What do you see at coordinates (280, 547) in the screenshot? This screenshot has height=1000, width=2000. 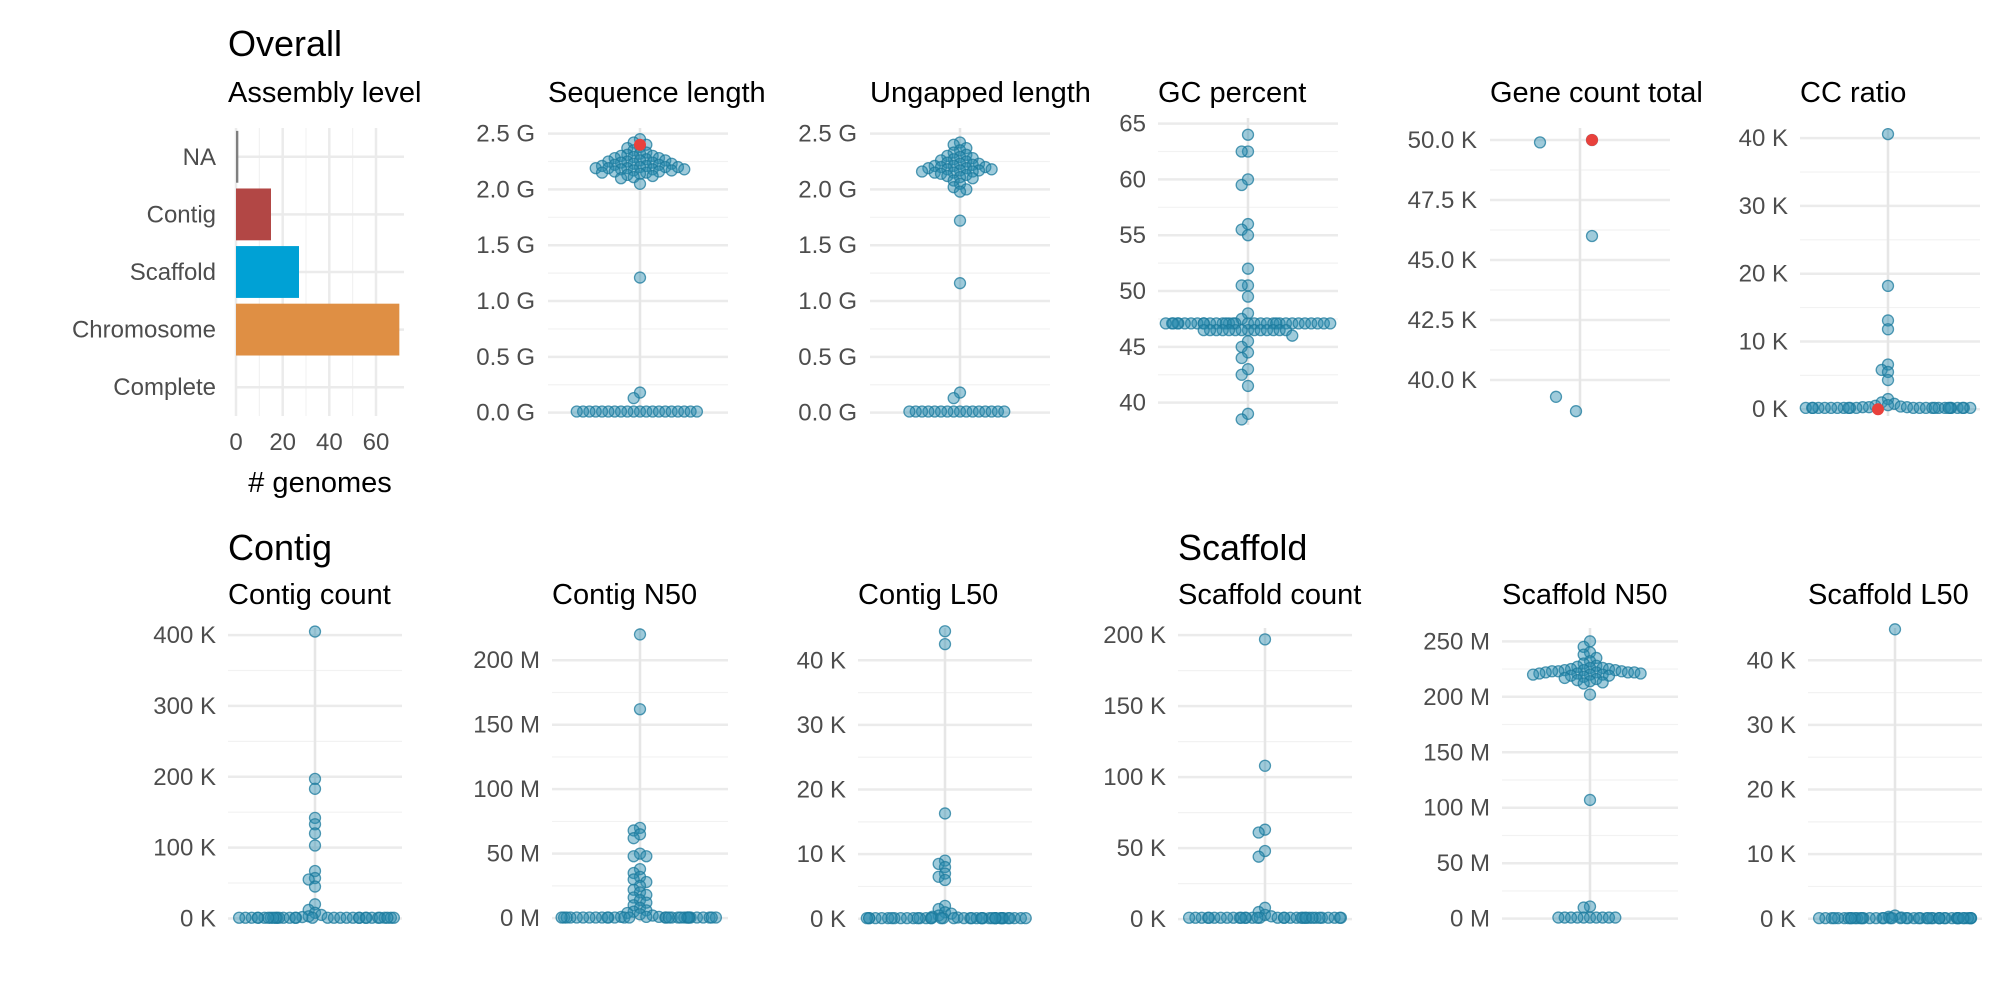 I see `section-title-contig: Contig` at bounding box center [280, 547].